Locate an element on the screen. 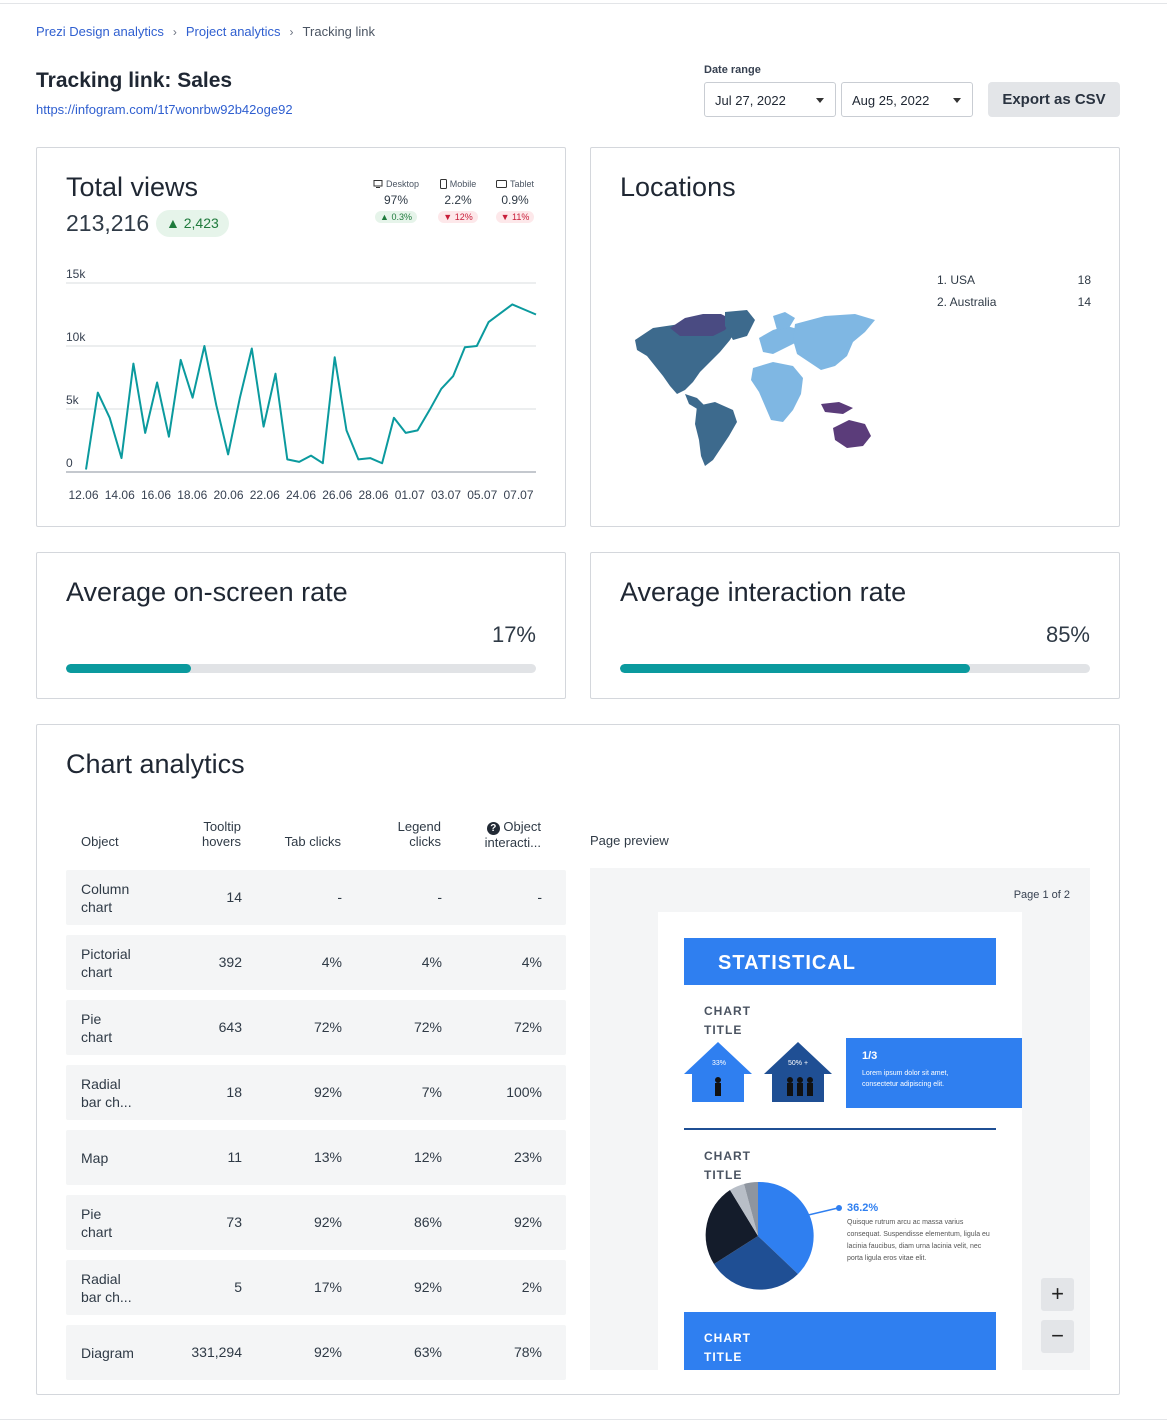 The height and width of the screenshot is (1422, 1167). preview-bottom-banner: CHART TITLE is located at coordinates (840, 1341).